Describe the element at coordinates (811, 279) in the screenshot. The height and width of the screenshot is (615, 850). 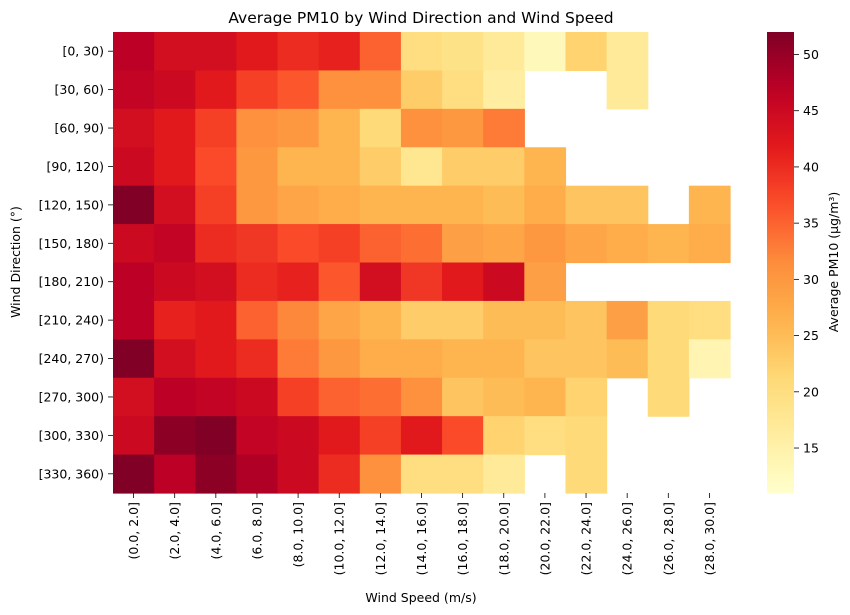
I see `colorbar-tick-label: 30` at that location.